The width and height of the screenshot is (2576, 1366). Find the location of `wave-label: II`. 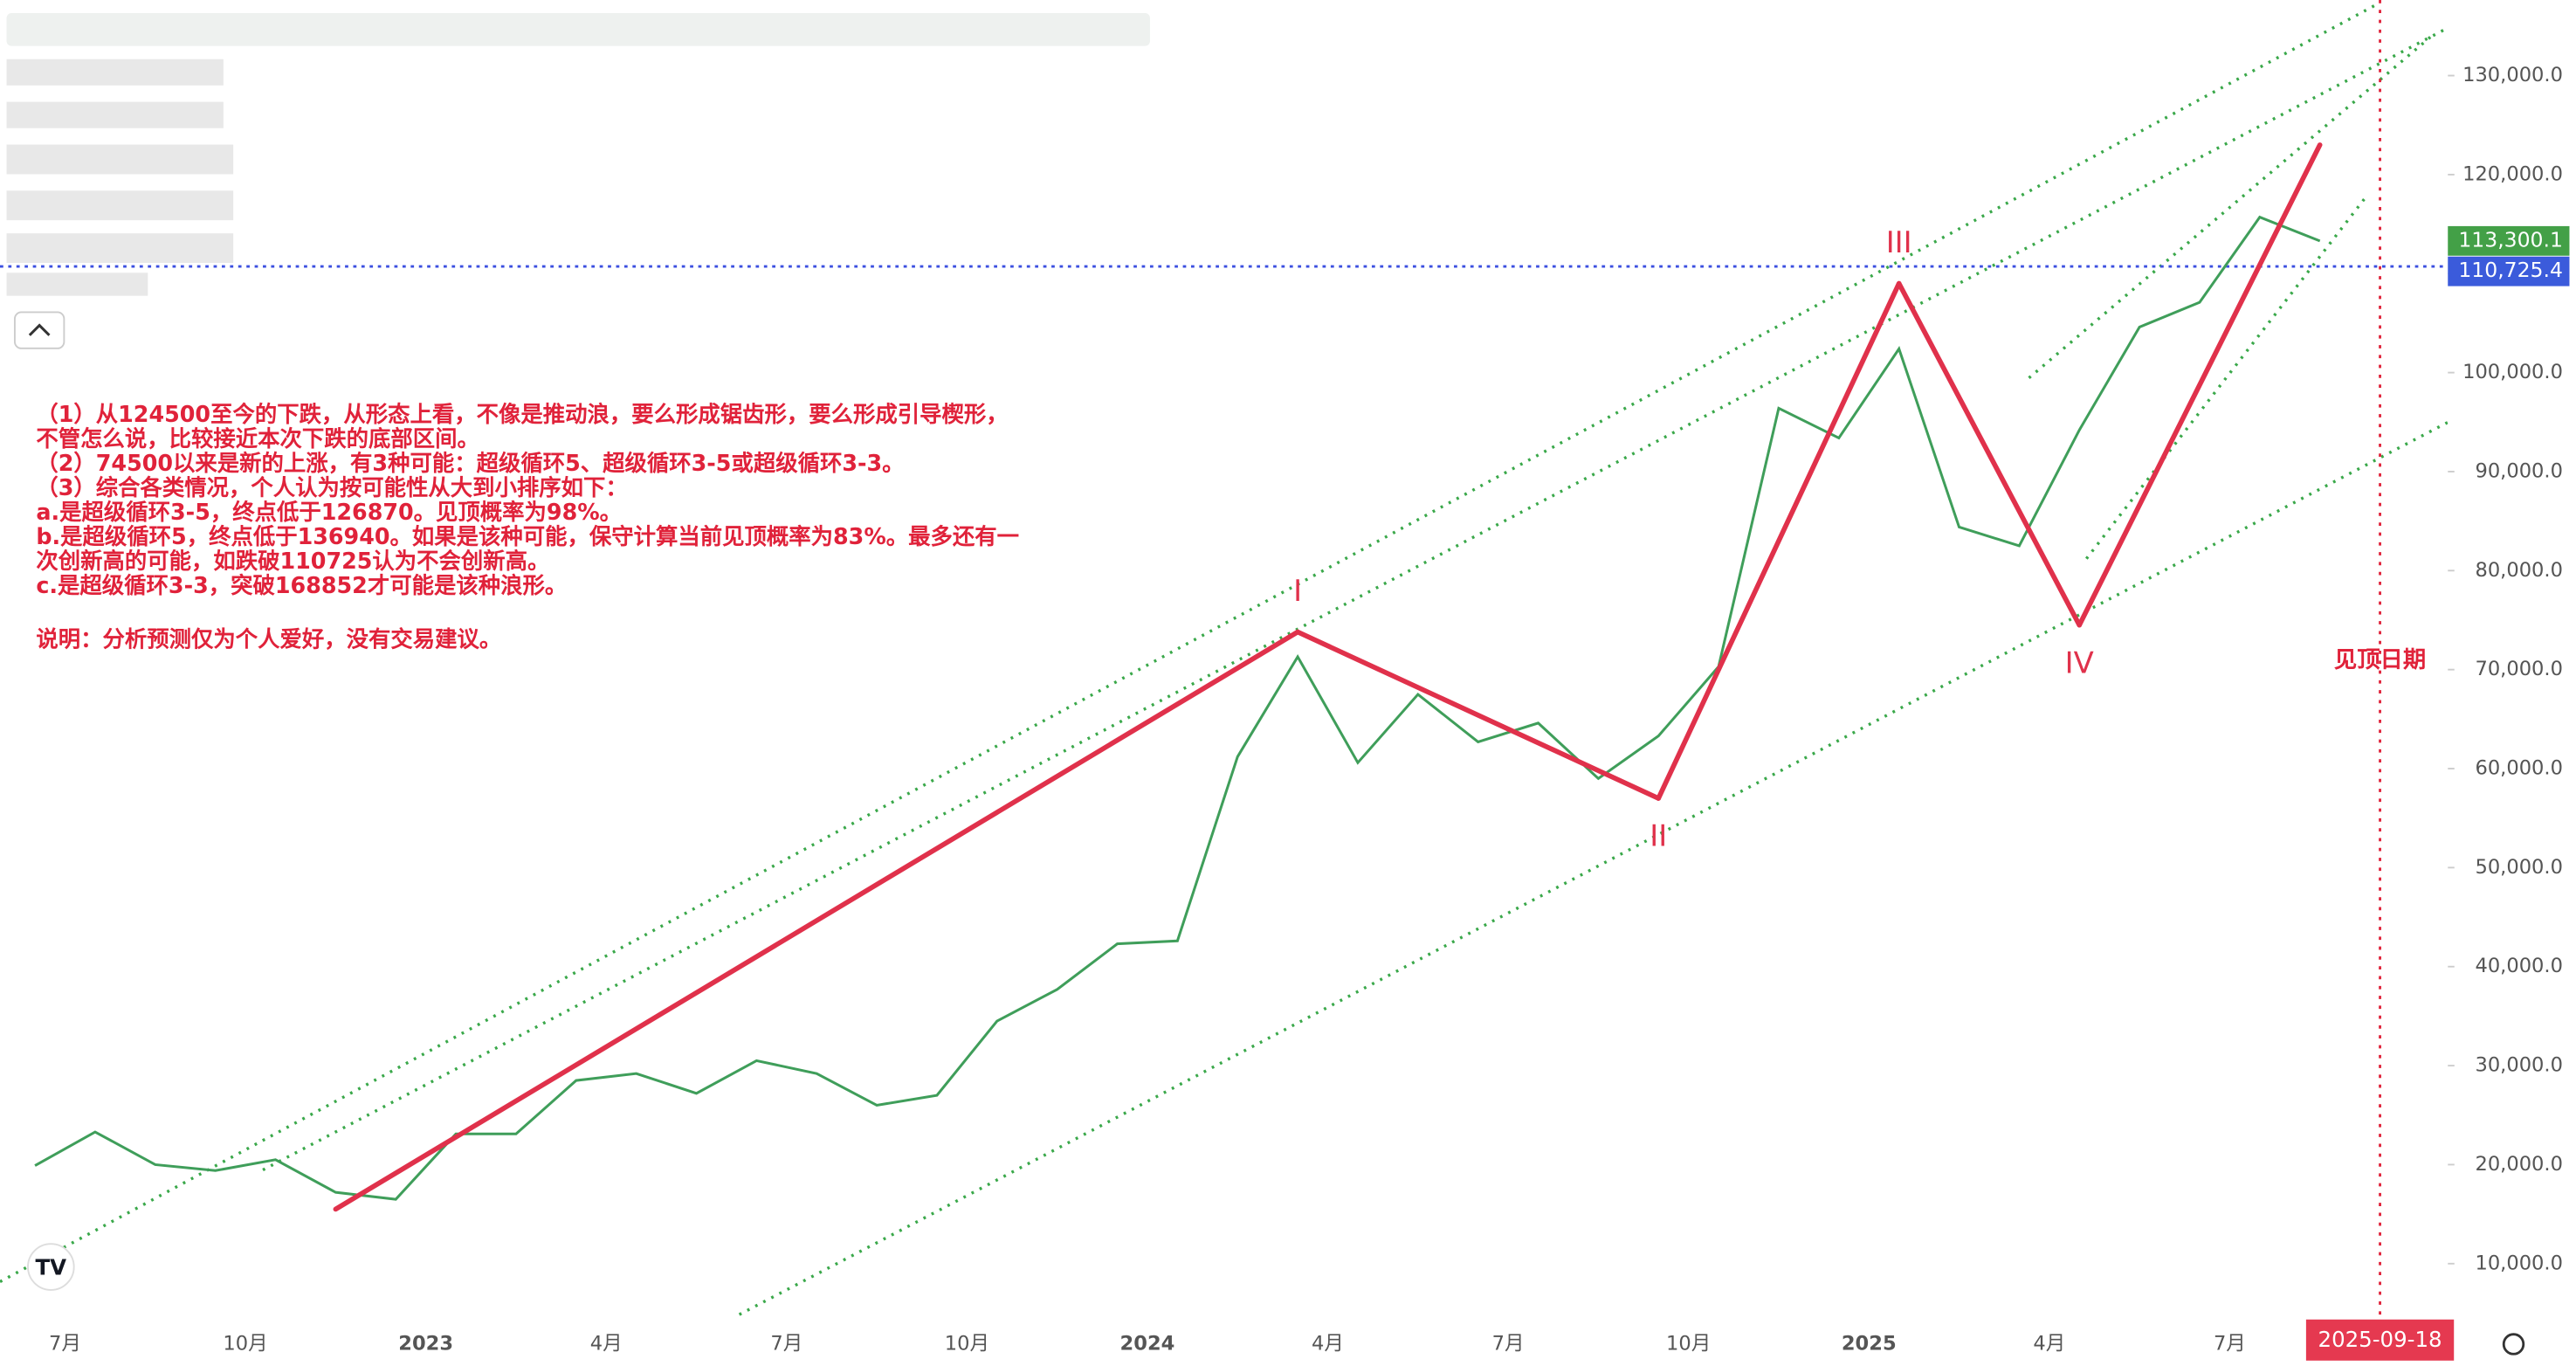

wave-label: II is located at coordinates (1658, 836).